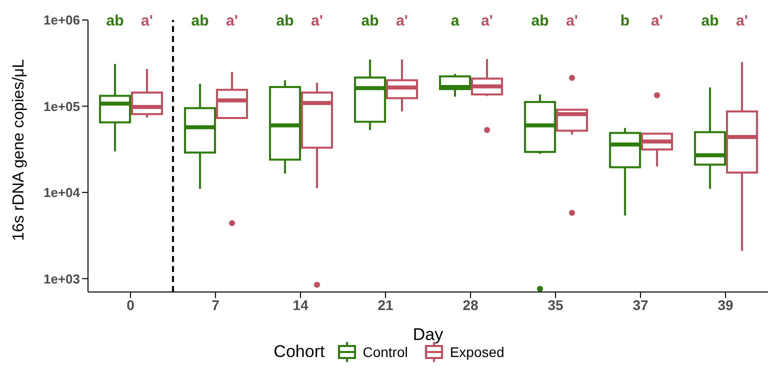 The image size is (784, 374). Describe the element at coordinates (299, 352) in the screenshot. I see `legend-title: Cohort` at that location.